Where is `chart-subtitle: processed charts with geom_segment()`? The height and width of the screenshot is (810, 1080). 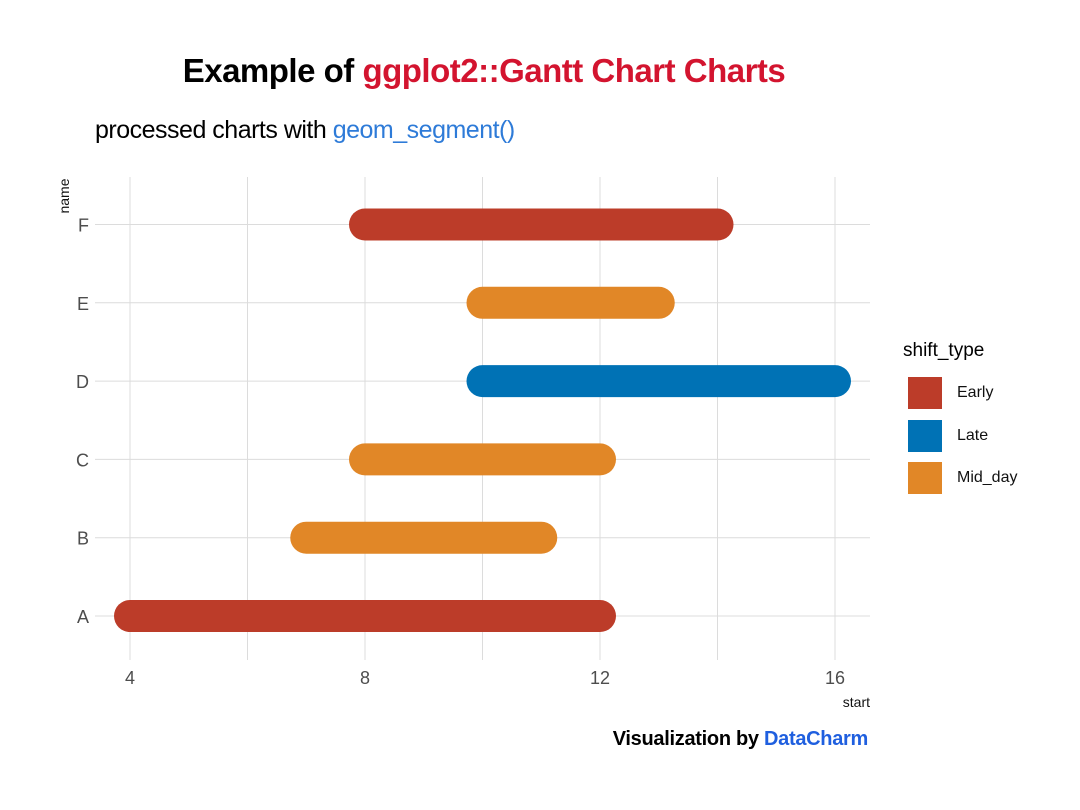 chart-subtitle: processed charts with geom_segment() is located at coordinates (305, 130).